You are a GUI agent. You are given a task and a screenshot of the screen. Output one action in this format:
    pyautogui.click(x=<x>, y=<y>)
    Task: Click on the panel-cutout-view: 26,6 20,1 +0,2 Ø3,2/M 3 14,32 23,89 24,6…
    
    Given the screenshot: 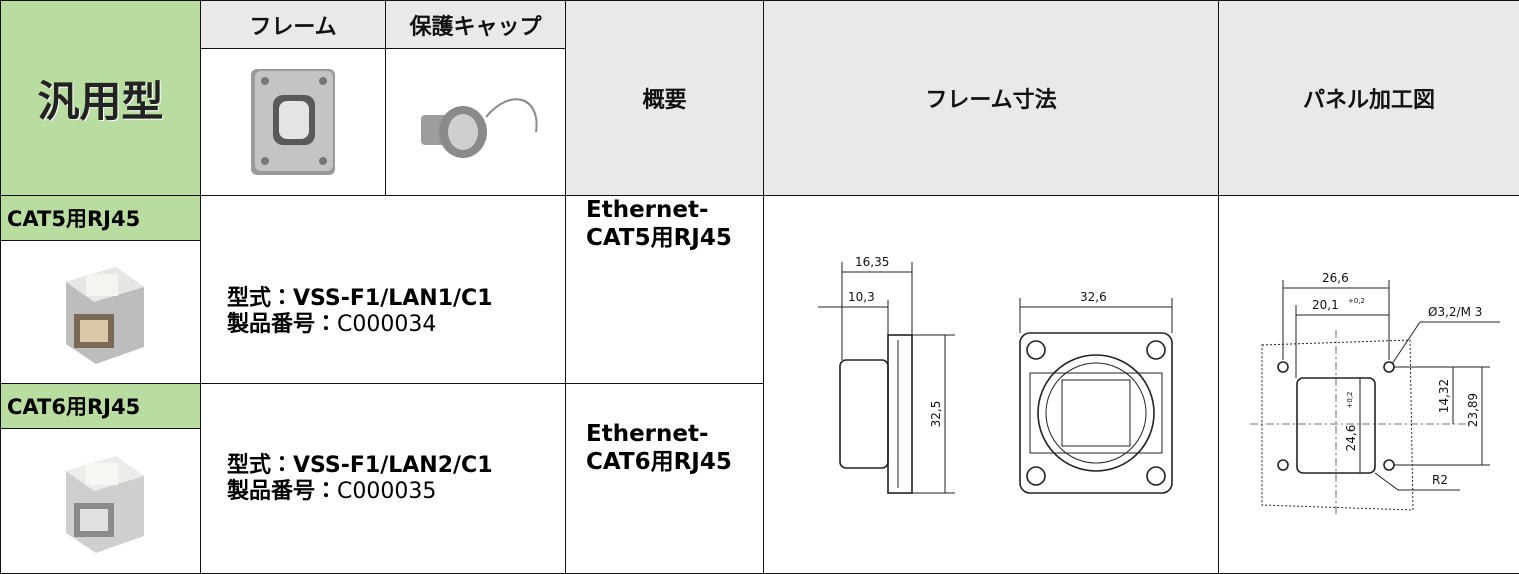 What is the action you would take?
    pyautogui.click(x=1375, y=393)
    